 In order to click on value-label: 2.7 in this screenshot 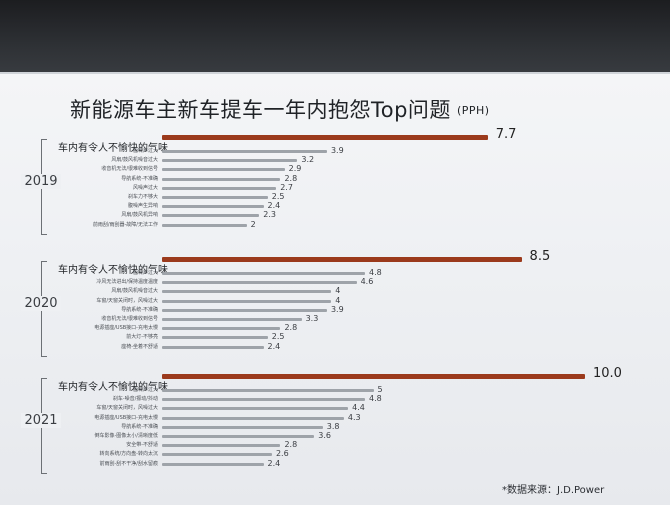, I will do `click(286, 187)`.